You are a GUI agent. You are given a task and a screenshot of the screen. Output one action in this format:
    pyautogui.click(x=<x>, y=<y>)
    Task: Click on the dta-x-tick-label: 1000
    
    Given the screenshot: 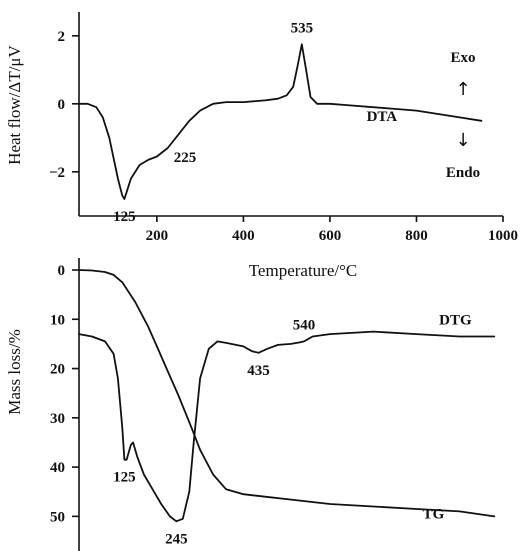 What is the action you would take?
    pyautogui.click(x=503, y=236)
    